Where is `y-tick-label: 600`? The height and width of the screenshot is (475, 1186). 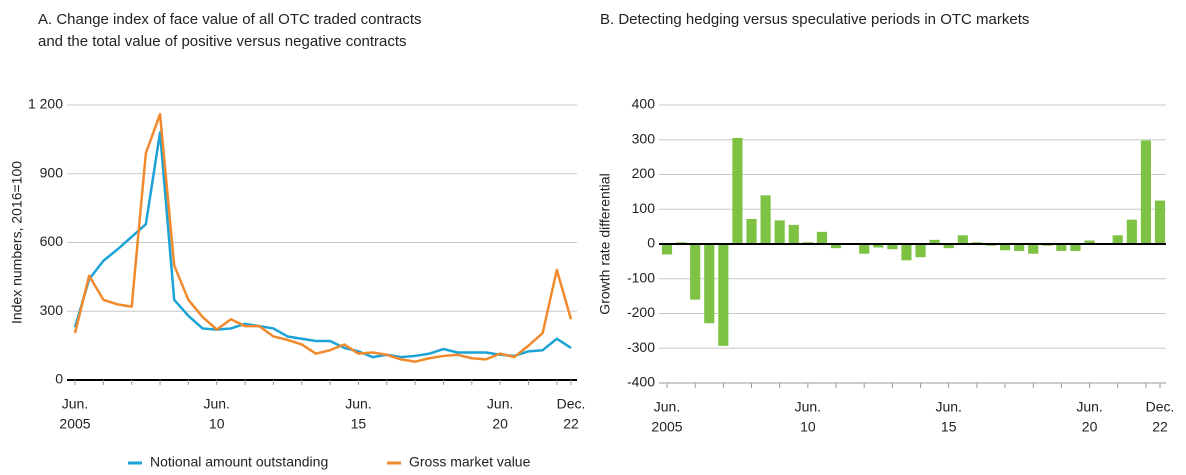
y-tick-label: 600 is located at coordinates (52, 241).